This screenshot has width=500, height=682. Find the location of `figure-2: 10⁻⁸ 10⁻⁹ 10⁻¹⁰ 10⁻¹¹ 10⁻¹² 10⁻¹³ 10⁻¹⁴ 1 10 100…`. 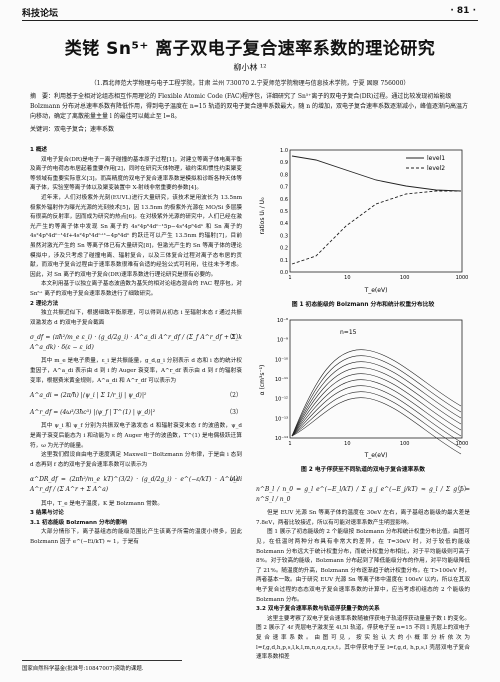

figure-2: 10⁻⁸ 10⁻⁹ 10⁻¹⁰ 10⁻¹¹ 10⁻¹² 10⁻¹³ 10⁻¹⁴ 1 10 100… is located at coordinates (363, 396).